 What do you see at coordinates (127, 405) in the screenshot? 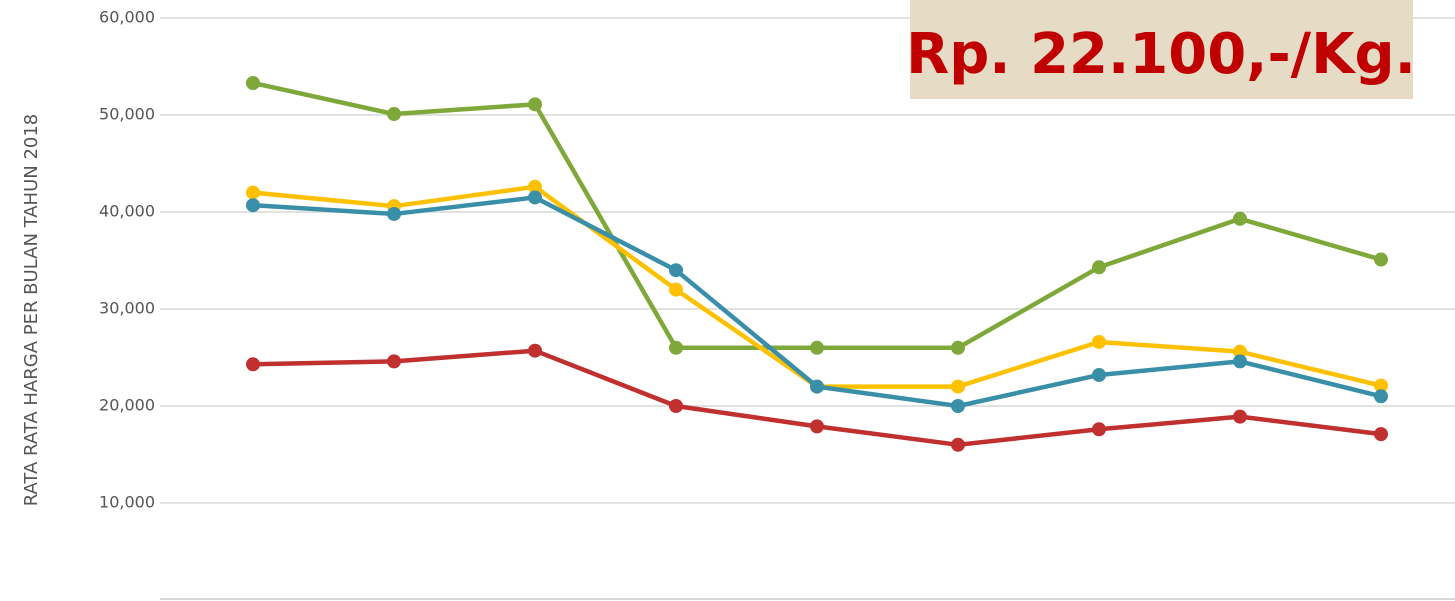
I see `y-tick-label: 20,000` at bounding box center [127, 405].